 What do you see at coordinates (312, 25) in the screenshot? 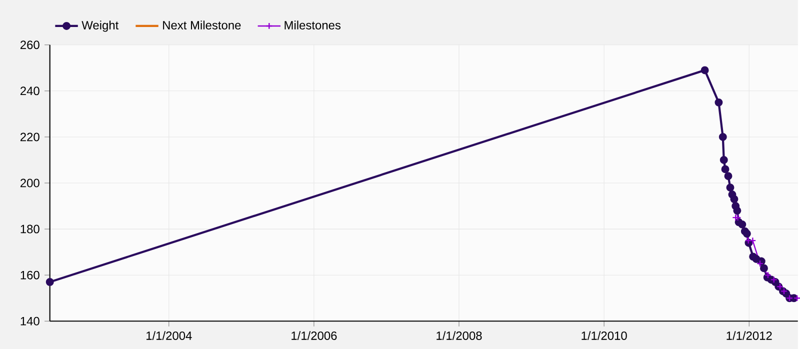
I see `legend-label: Milestones` at bounding box center [312, 25].